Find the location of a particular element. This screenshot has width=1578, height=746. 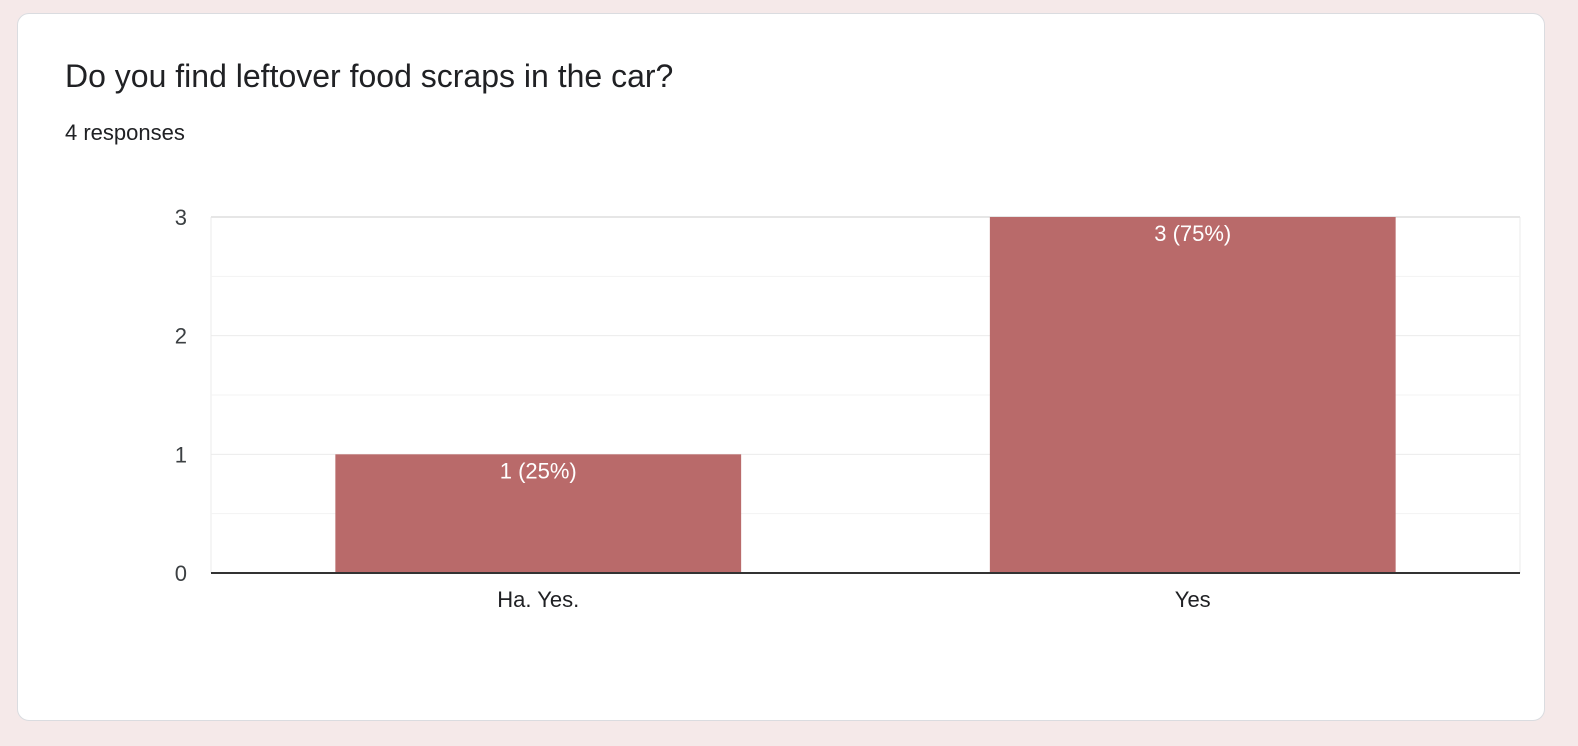

y-tick-label: 1 is located at coordinates (181, 454).